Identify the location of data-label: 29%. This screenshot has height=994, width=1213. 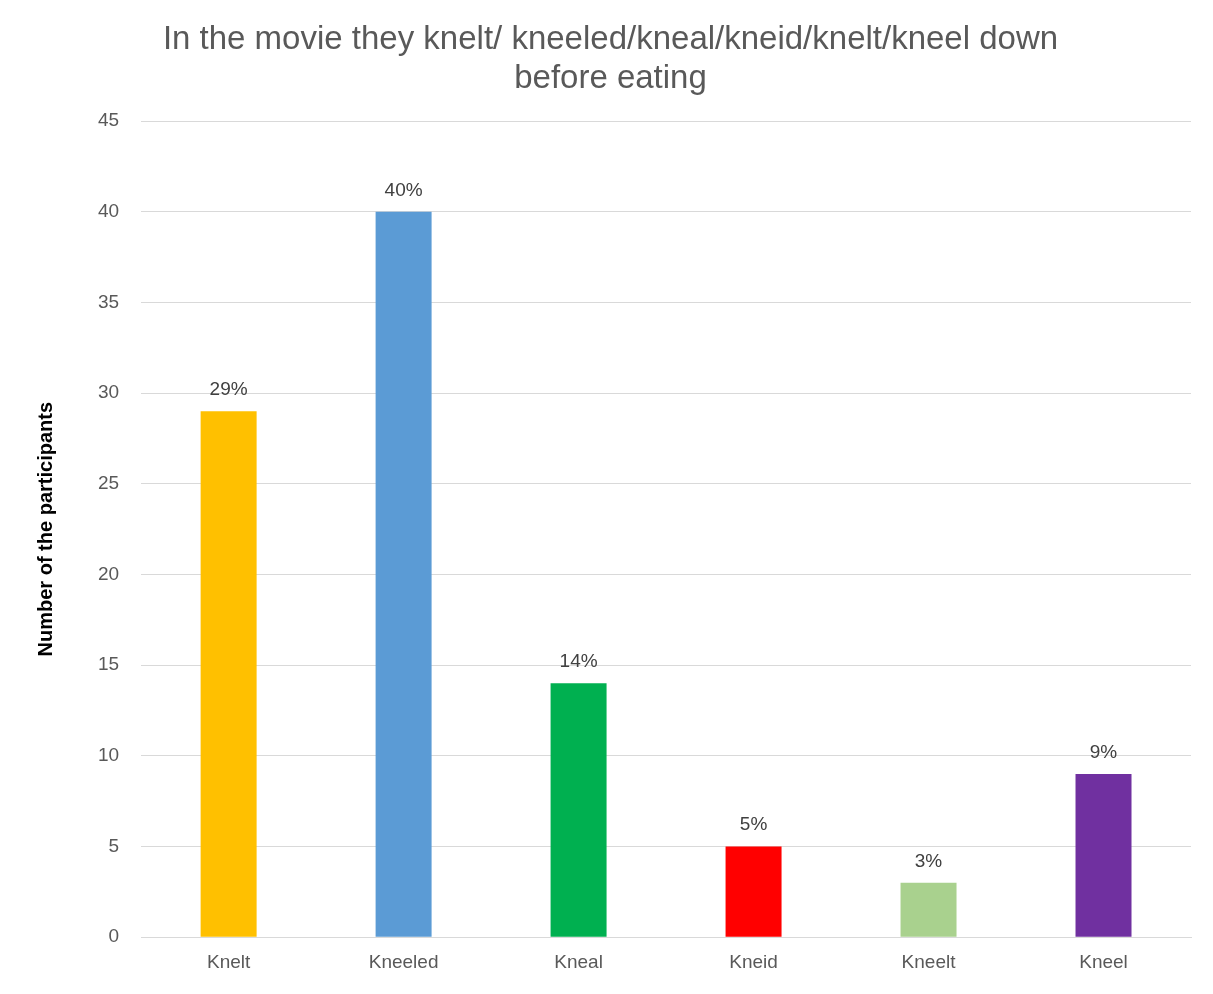
(228, 389).